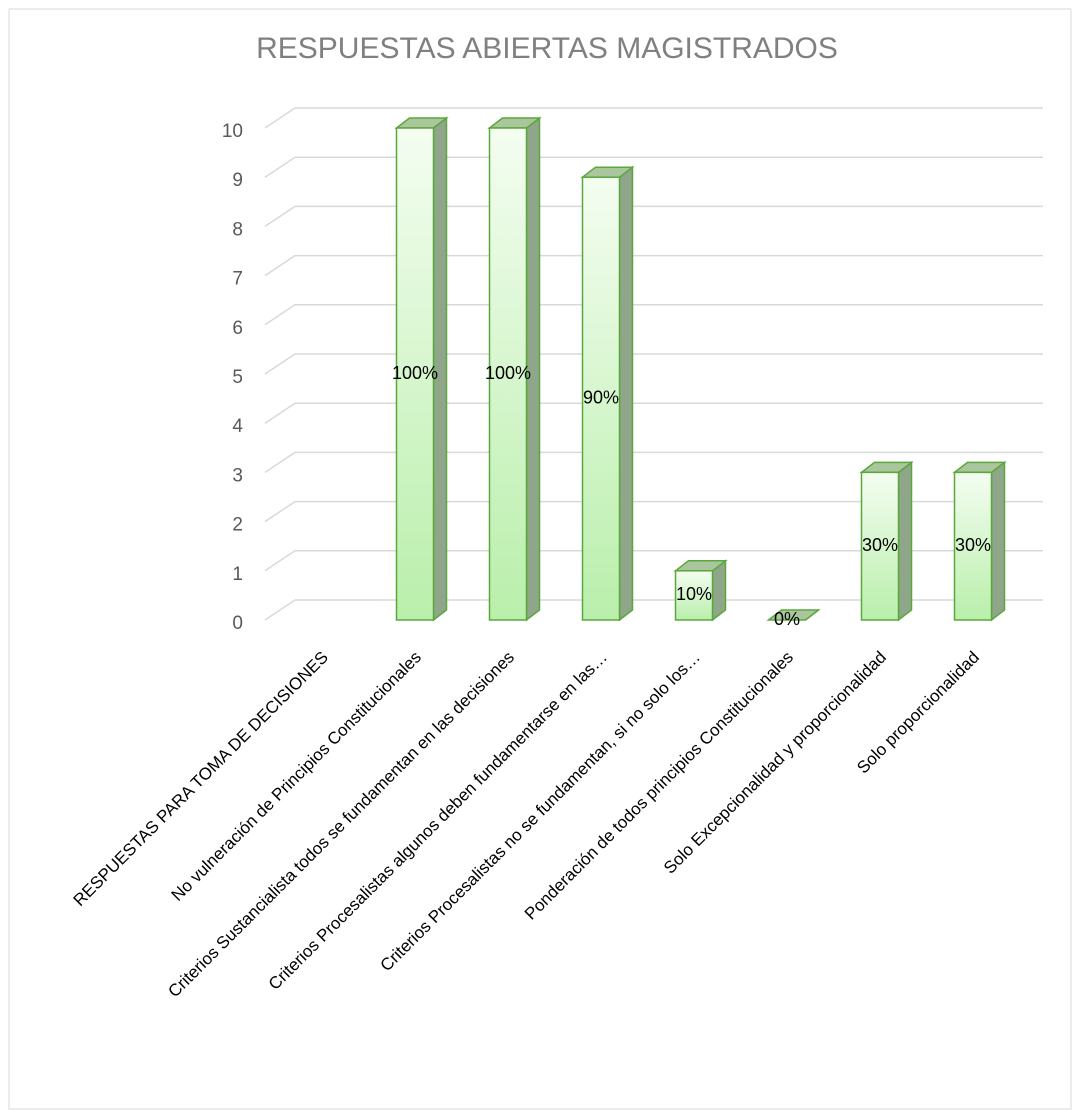 The width and height of the screenshot is (1080, 1117). Describe the element at coordinates (237, 574) in the screenshot. I see `y-tick-label: 1` at that location.